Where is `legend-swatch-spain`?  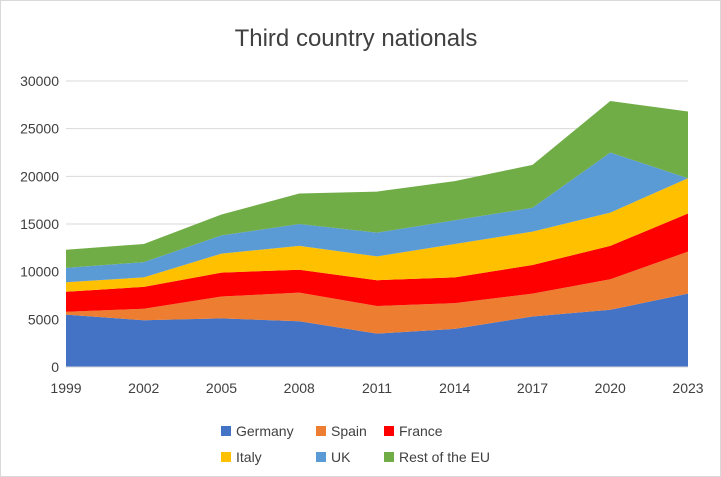
legend-swatch-spain is located at coordinates (321, 431).